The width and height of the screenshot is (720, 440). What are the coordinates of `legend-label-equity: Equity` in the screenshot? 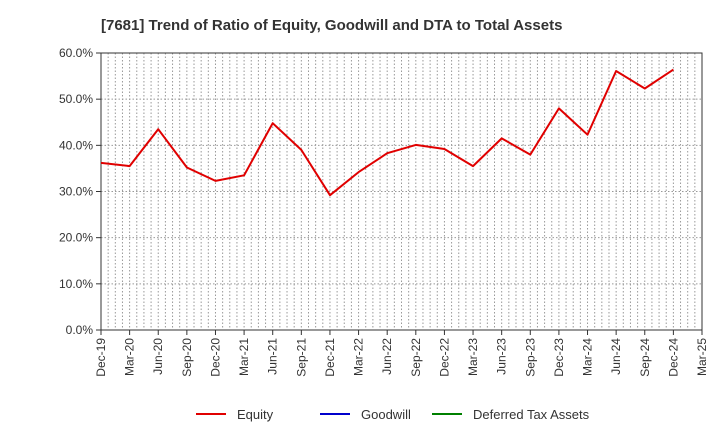 It's located at (255, 414).